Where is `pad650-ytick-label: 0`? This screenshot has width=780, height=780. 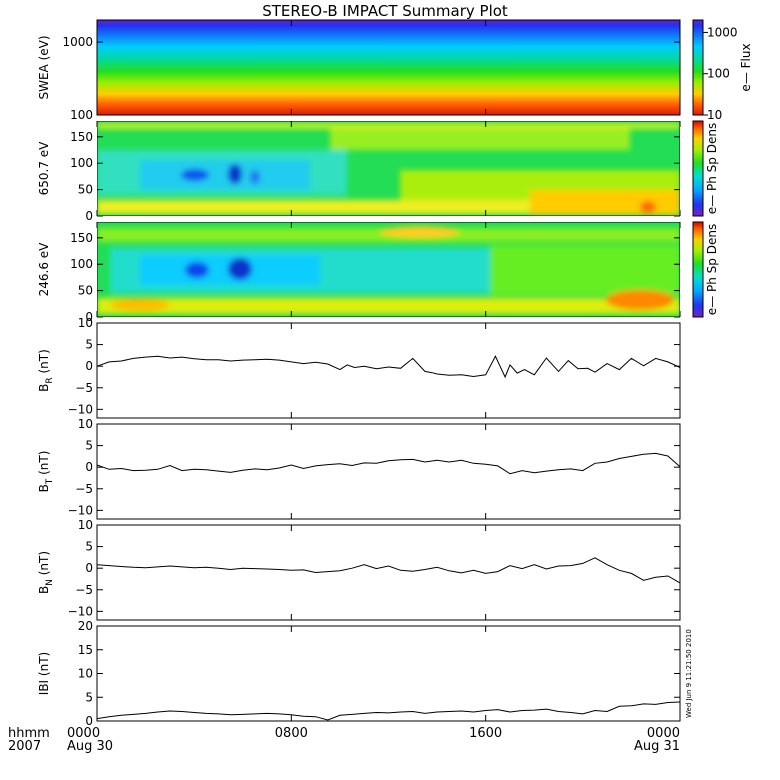 pad650-ytick-label: 0 is located at coordinates (89, 216).